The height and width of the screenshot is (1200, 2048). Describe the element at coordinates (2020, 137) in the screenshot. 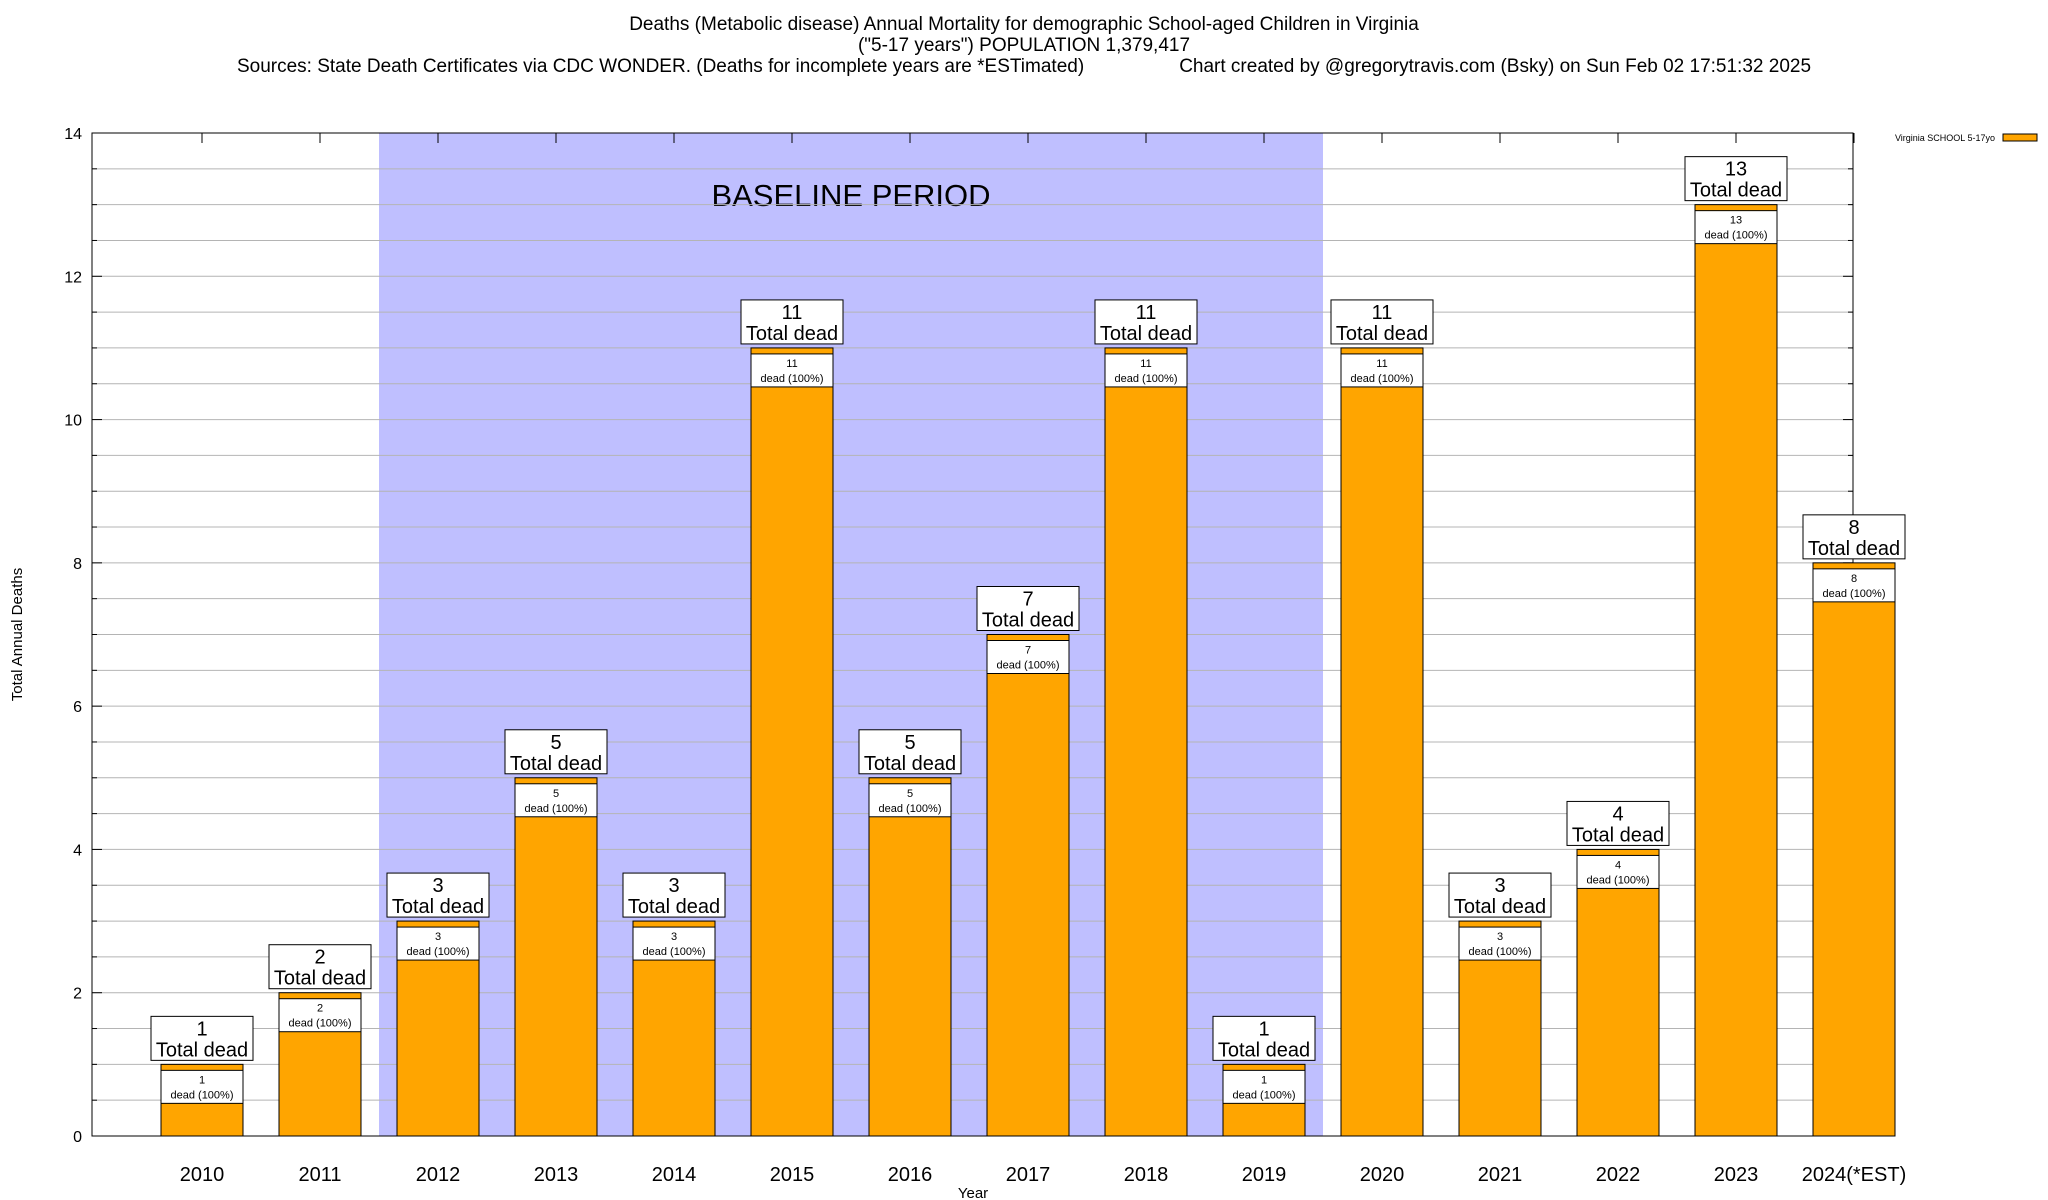

I see `legend-swatch` at that location.